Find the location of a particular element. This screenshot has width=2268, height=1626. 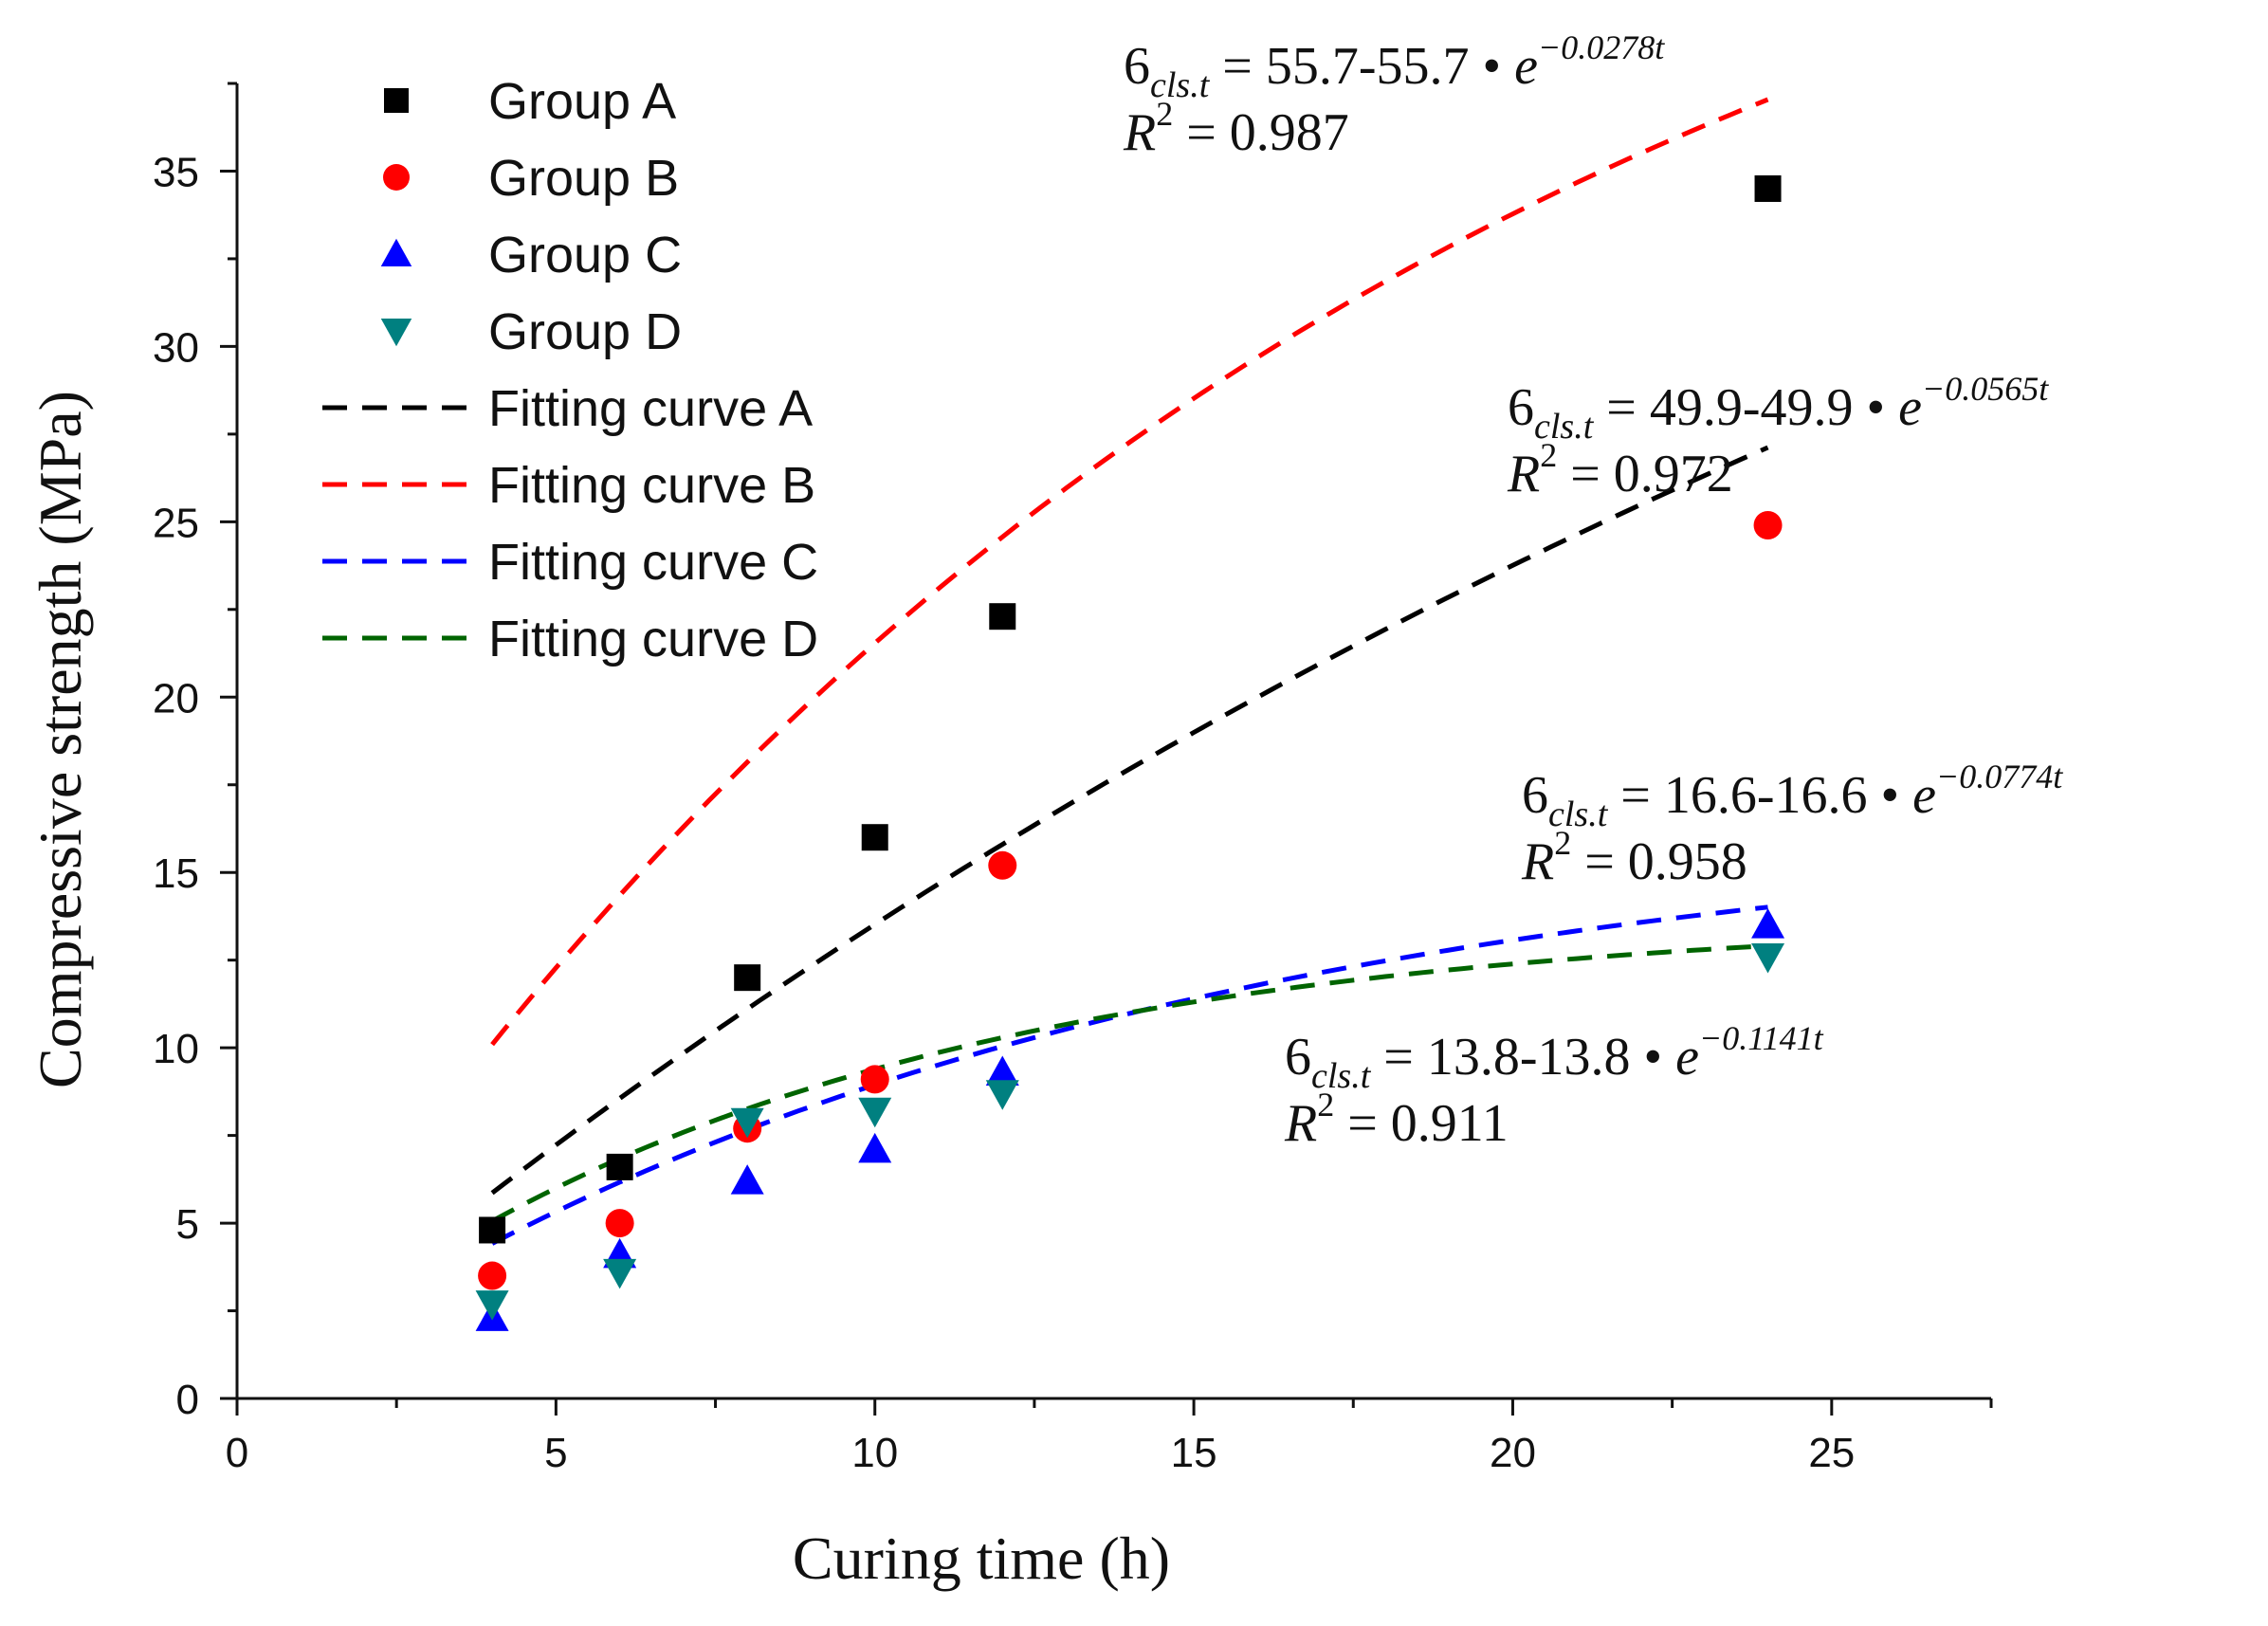

x-tick-label: 10 is located at coordinates (874, 1453).